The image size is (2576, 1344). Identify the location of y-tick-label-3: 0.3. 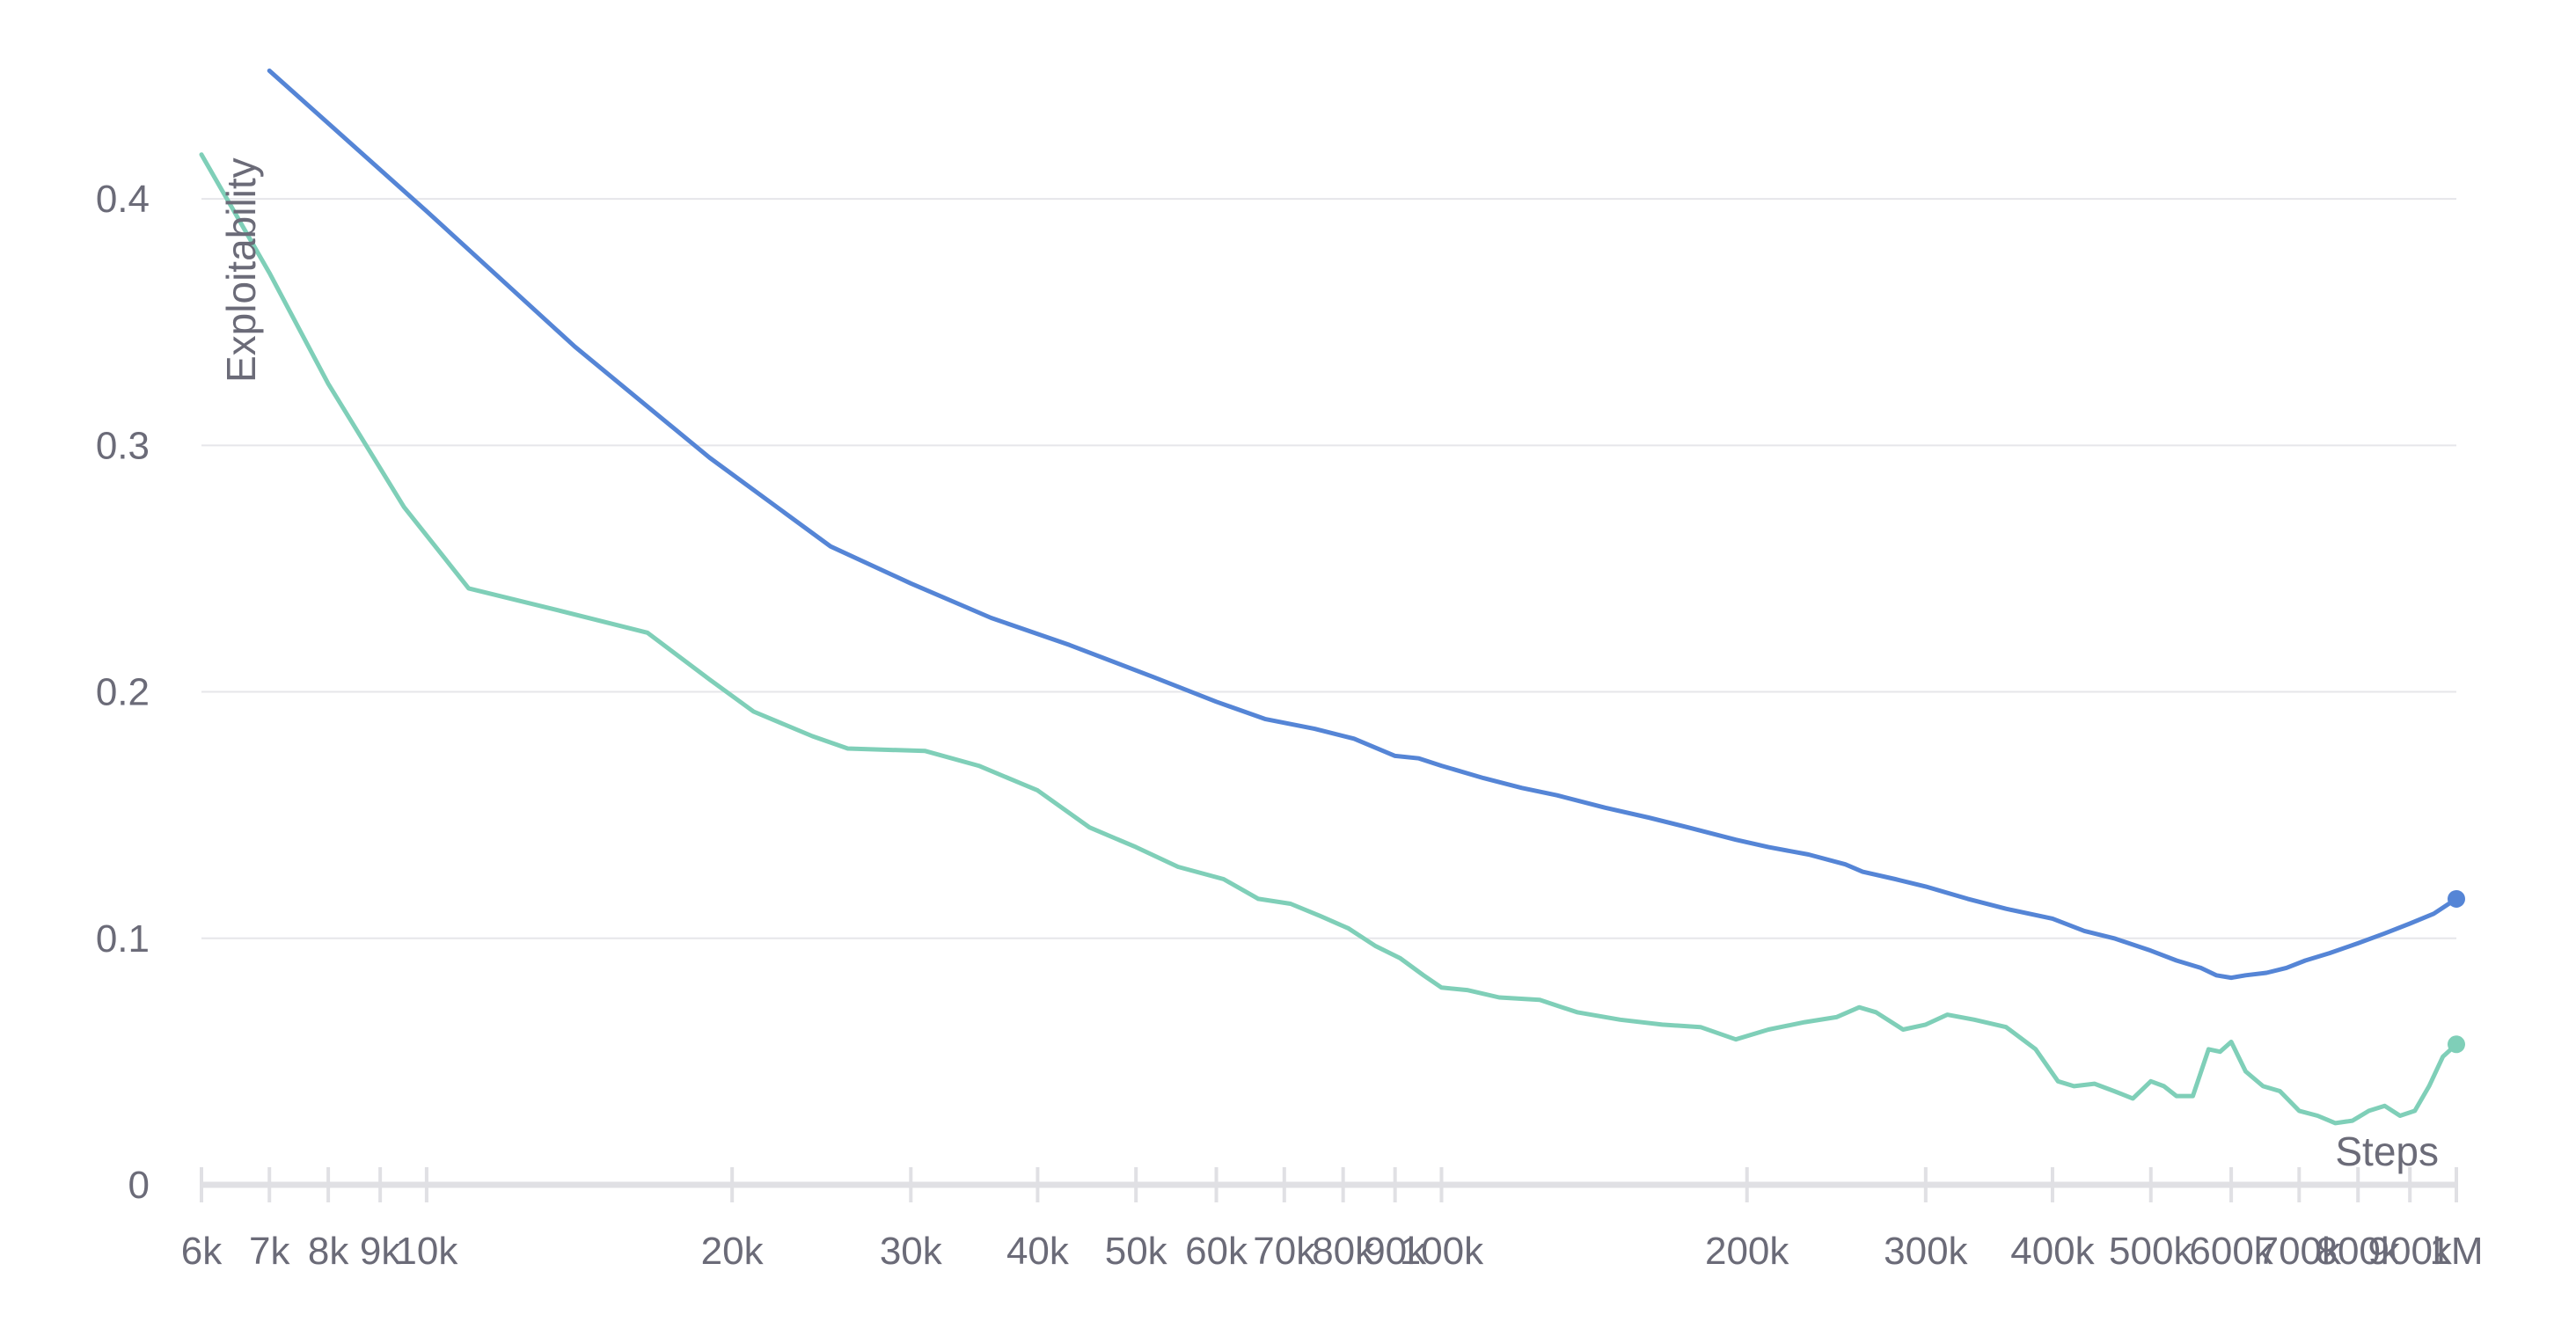
(123, 445).